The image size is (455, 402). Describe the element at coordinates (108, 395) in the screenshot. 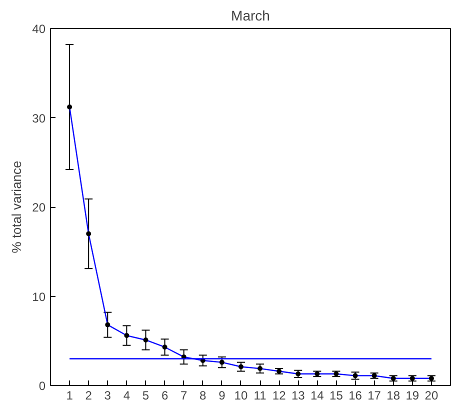

I see `x-tick-label: 3` at that location.